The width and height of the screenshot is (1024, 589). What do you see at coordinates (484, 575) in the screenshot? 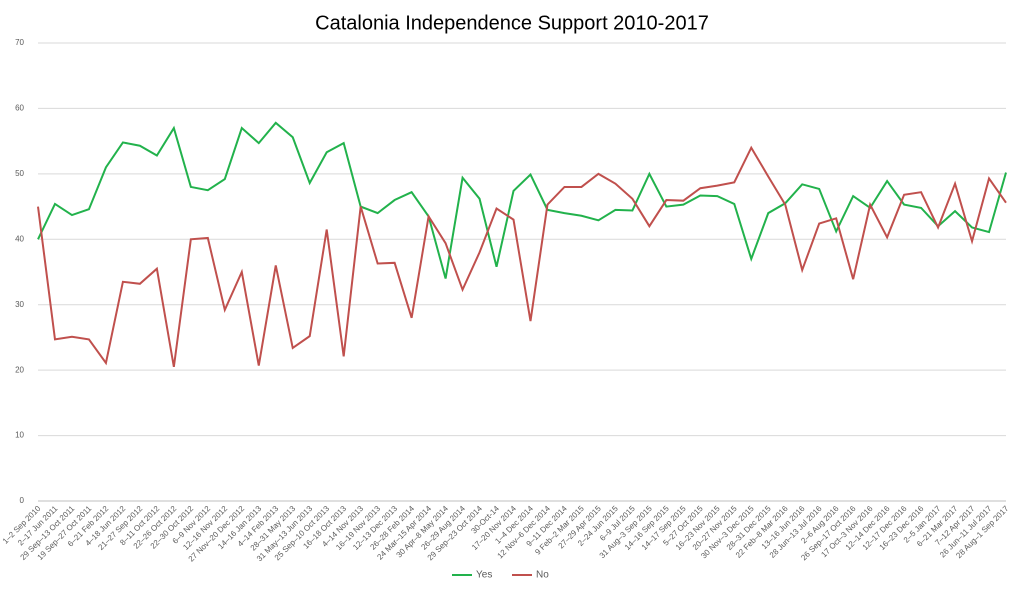
I see `legend-label: Yes` at bounding box center [484, 575].